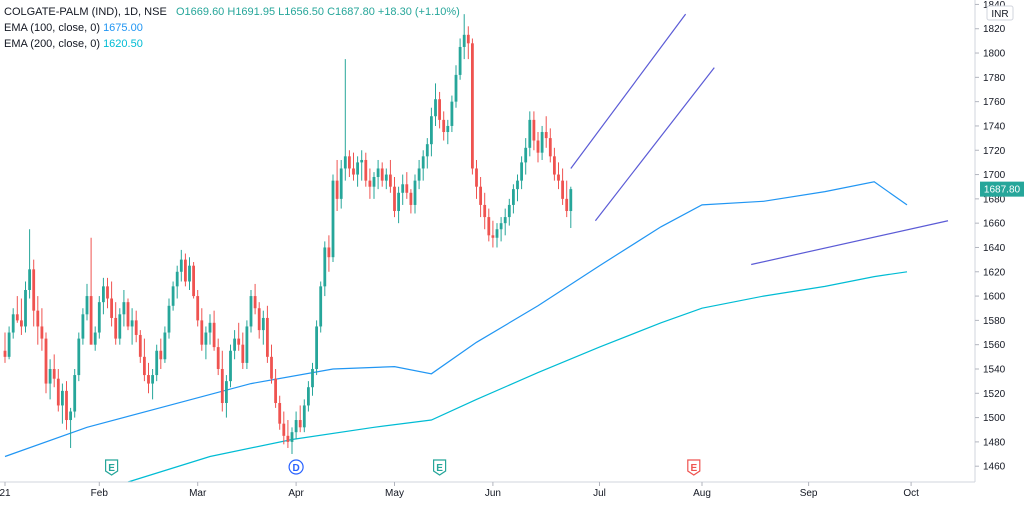 This screenshot has height=505, width=1024. I want to click on price-tick-label: 1620, so click(994, 272).